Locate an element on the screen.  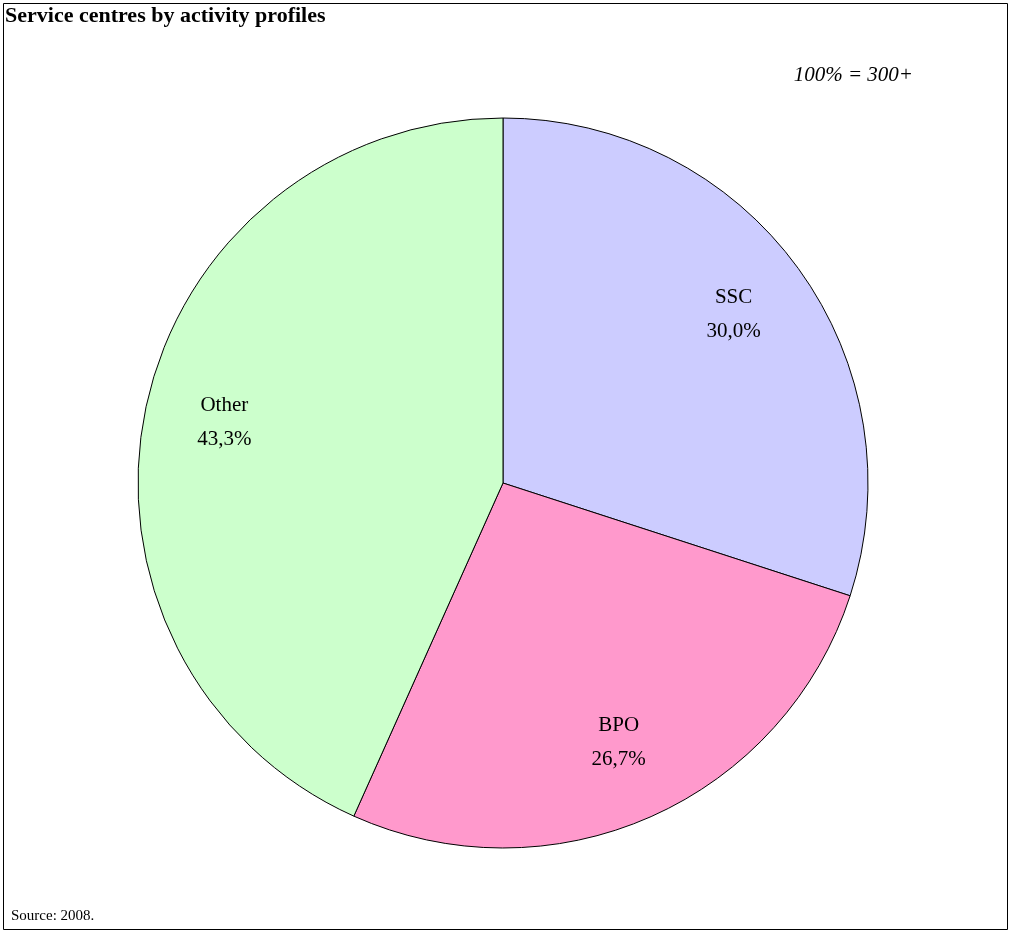
data-label: 43,3% is located at coordinates (224, 438).